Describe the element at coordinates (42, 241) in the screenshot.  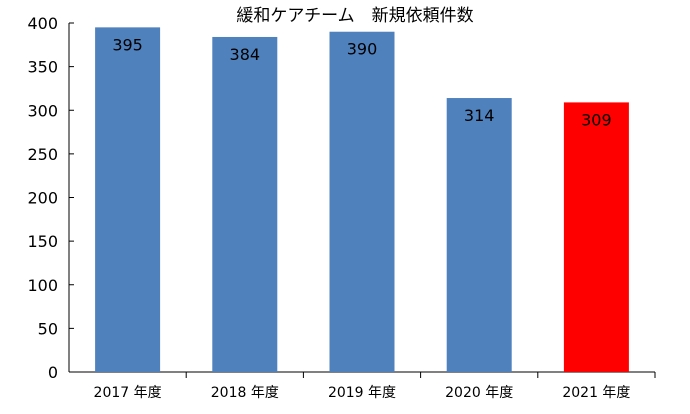
I see `y-tick-label: 150` at that location.